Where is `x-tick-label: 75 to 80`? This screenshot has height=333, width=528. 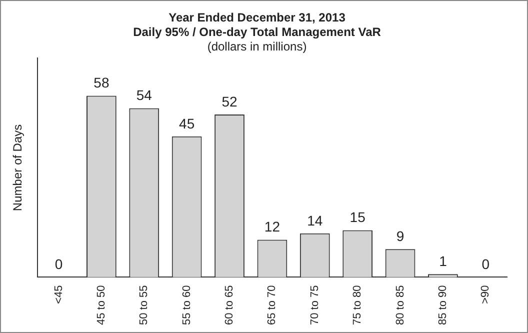
x-tick-label: 75 to 80 is located at coordinates (358, 305).